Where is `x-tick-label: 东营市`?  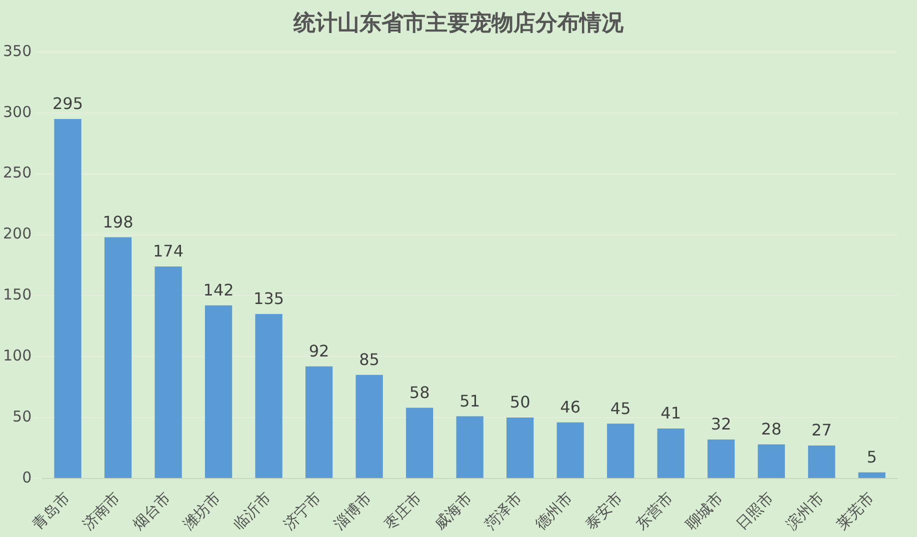
x-tick-label: 东营市 is located at coordinates (654, 511).